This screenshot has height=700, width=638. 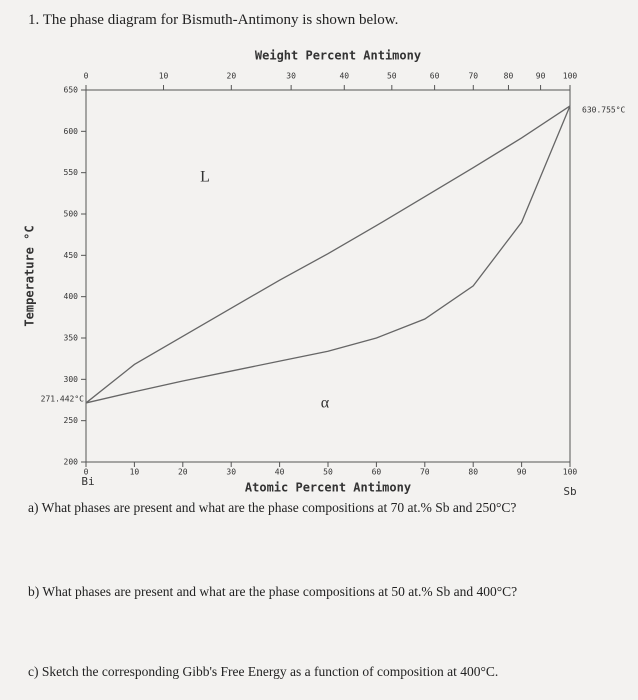 I want to click on y-tick-label: 400, so click(x=71, y=296).